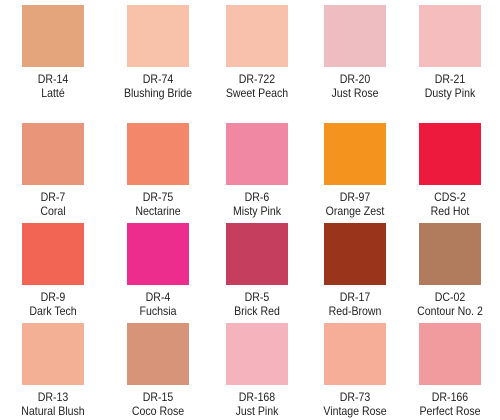  Describe the element at coordinates (450, 311) in the screenshot. I see `swatch-name: Contour No. 2` at that location.